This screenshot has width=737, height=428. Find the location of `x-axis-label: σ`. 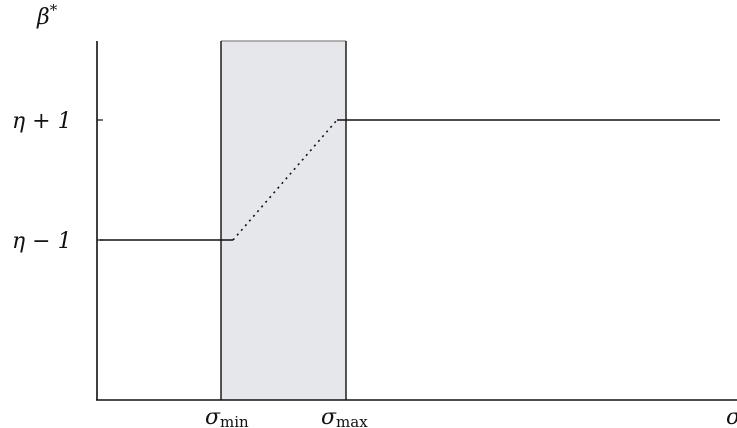

x-axis-label: σ is located at coordinates (731, 416).